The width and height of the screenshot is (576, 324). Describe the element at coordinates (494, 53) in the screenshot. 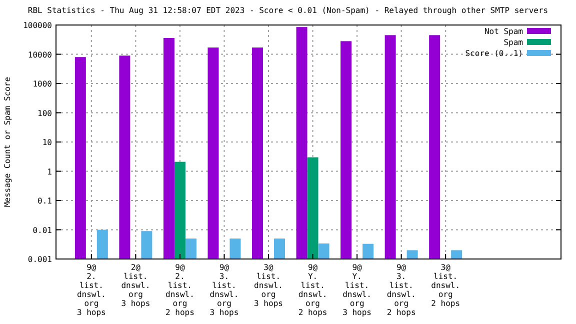

I see `legend-label: Score (0..1)` at that location.